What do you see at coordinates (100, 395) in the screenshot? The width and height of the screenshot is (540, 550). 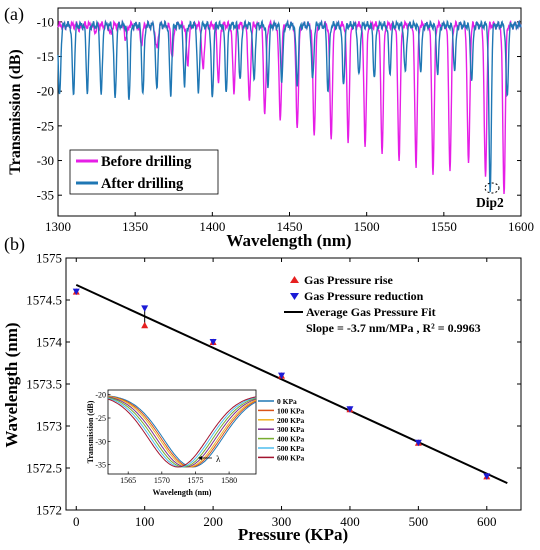 I see `inset-ytick-label: -20` at bounding box center [100, 395].